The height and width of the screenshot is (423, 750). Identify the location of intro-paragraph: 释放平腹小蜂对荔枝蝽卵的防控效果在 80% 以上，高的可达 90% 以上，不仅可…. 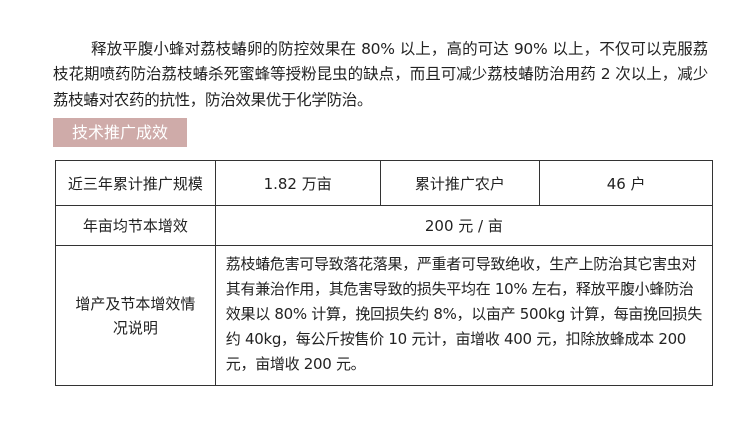
(380, 74).